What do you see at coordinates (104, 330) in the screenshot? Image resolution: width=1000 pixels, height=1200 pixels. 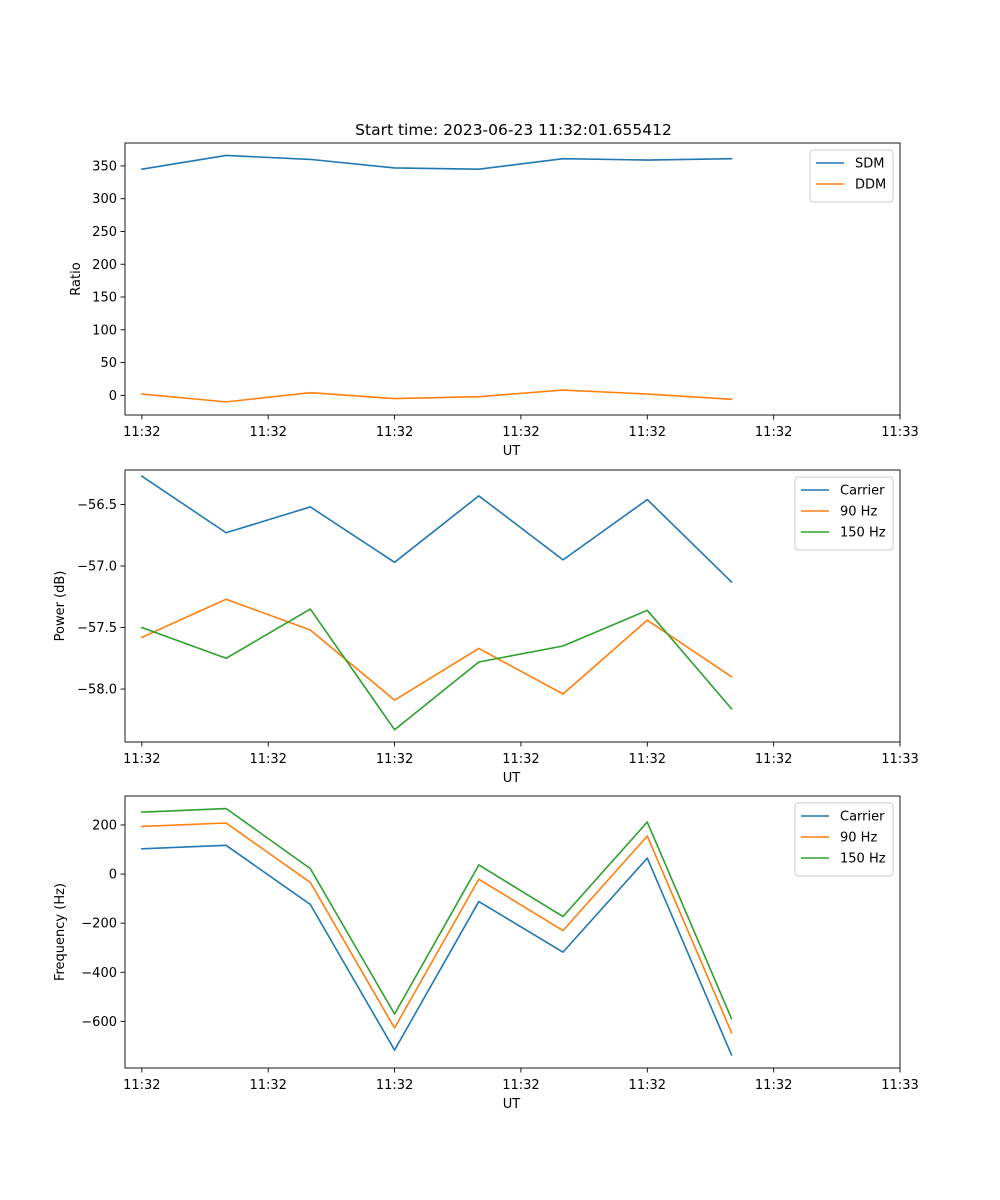 I see `y-tick-label: 100` at bounding box center [104, 330].